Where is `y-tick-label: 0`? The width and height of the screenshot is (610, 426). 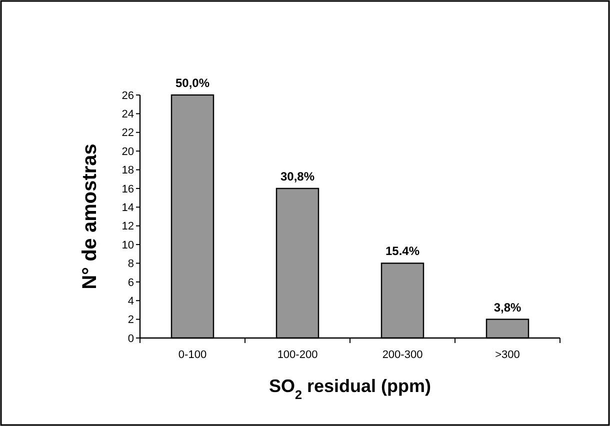 y-tick-label: 0 is located at coordinates (131, 338).